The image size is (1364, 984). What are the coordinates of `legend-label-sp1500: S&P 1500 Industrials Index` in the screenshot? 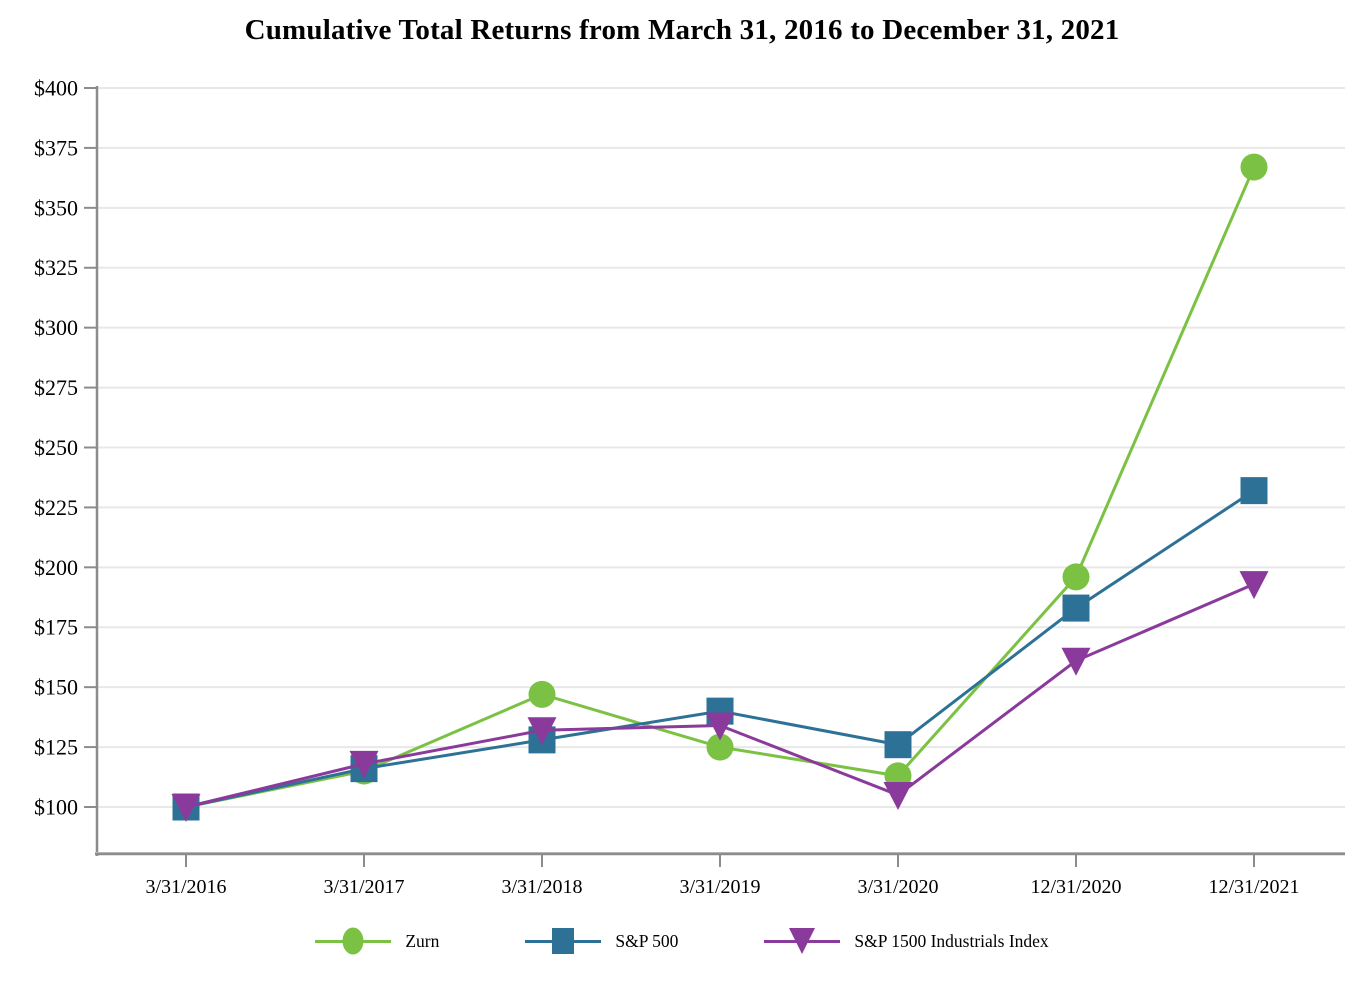 It's located at (951, 940).